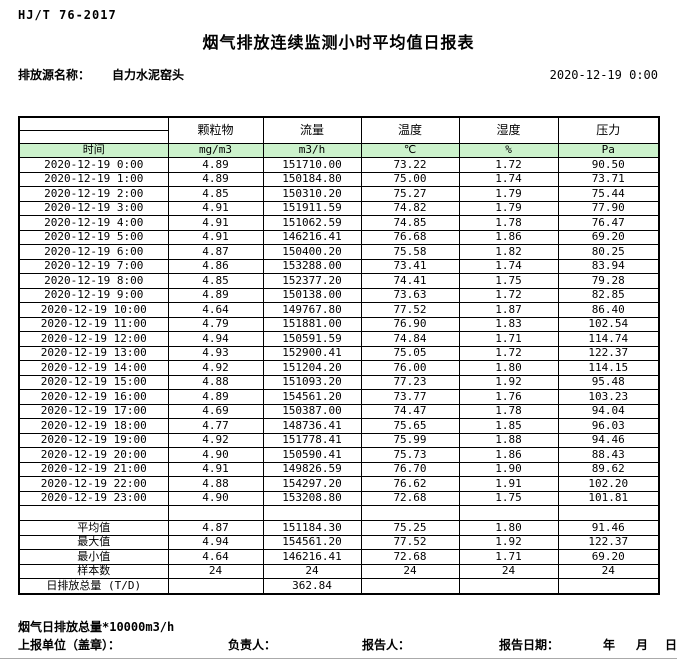 Image resolution: width=677 pixels, height=659 pixels. I want to click on value-cell: 4.91, so click(215, 208).